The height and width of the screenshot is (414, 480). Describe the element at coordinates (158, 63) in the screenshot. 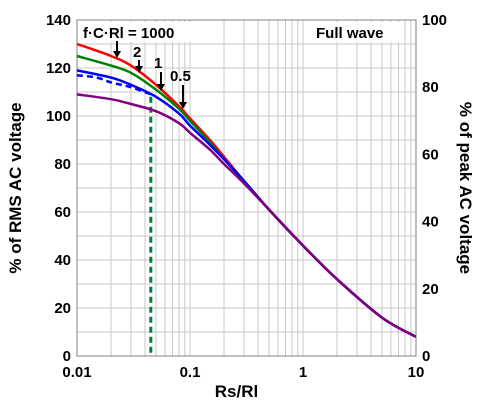

I see `label-1: 1` at that location.